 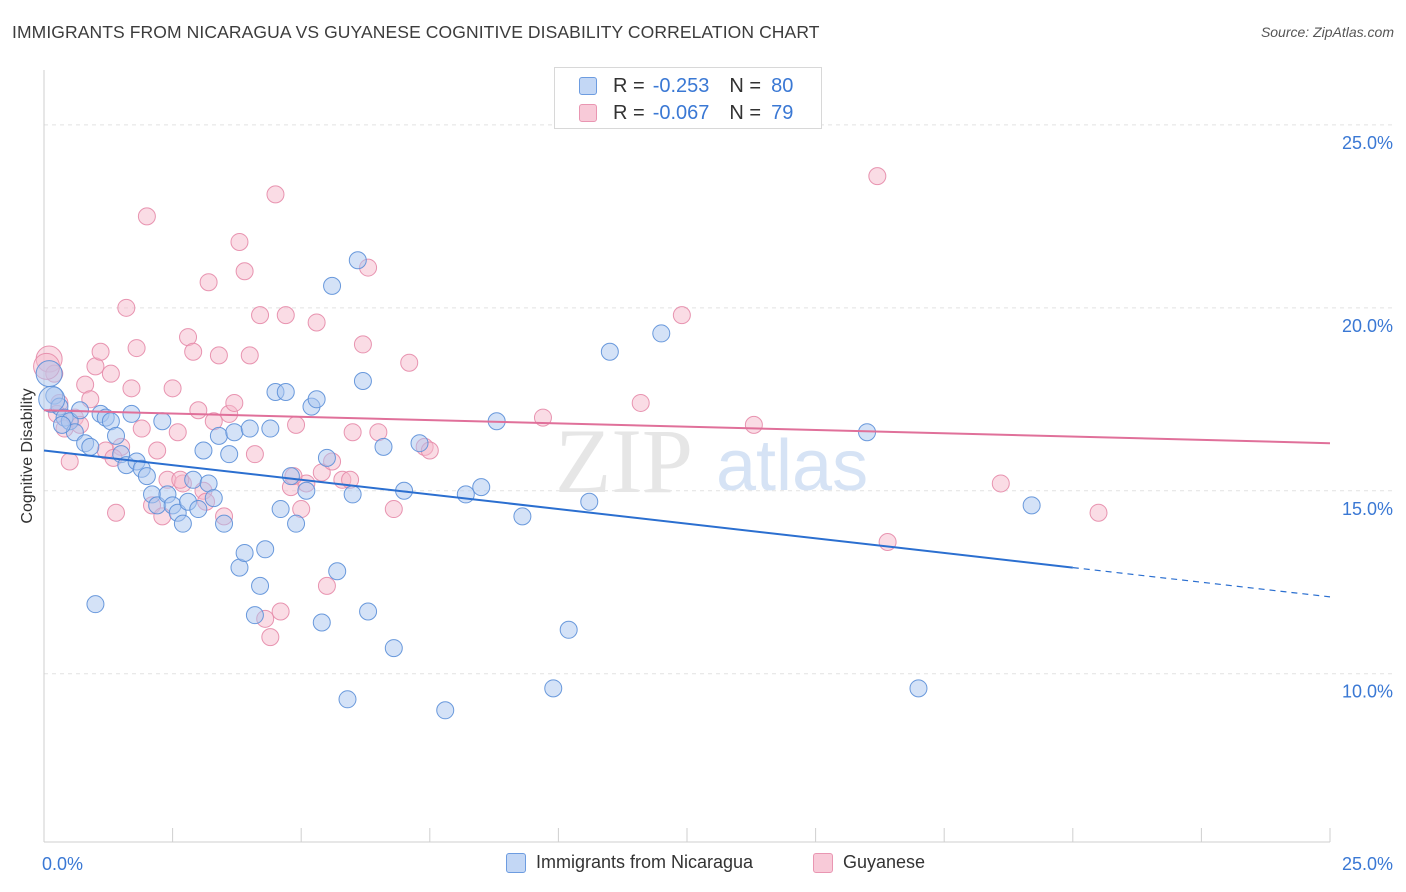 What do you see at coordinates (645, 862) in the screenshot?
I see `series-name-nicaragua: Immigrants from Nicaragua` at bounding box center [645, 862].